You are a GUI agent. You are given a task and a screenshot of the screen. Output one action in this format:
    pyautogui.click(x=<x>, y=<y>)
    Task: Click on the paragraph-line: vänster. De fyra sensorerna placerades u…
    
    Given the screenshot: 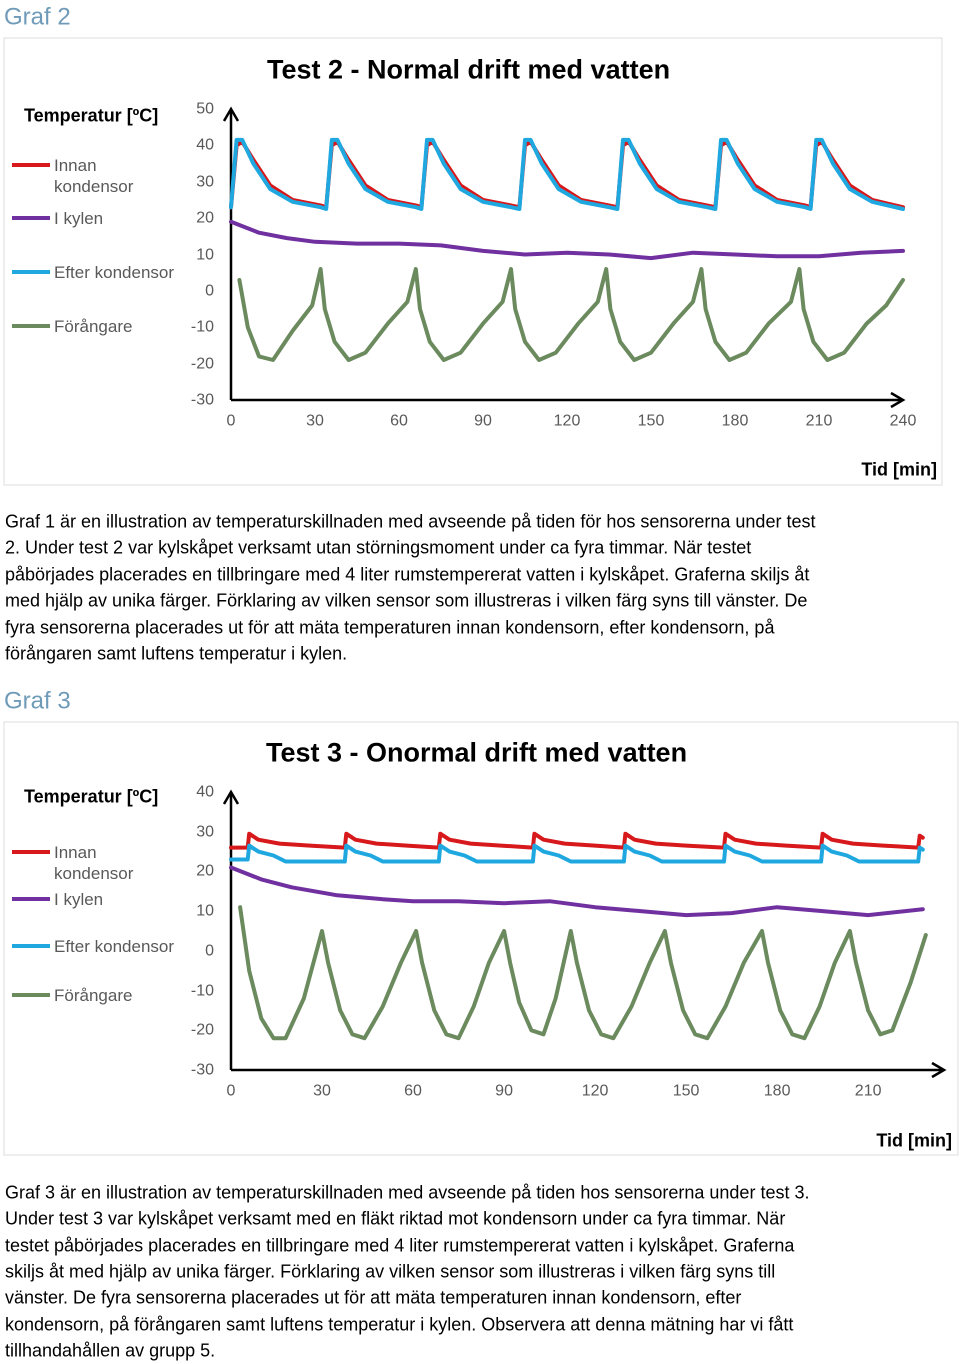 What is the action you would take?
    pyautogui.click(x=373, y=1297)
    